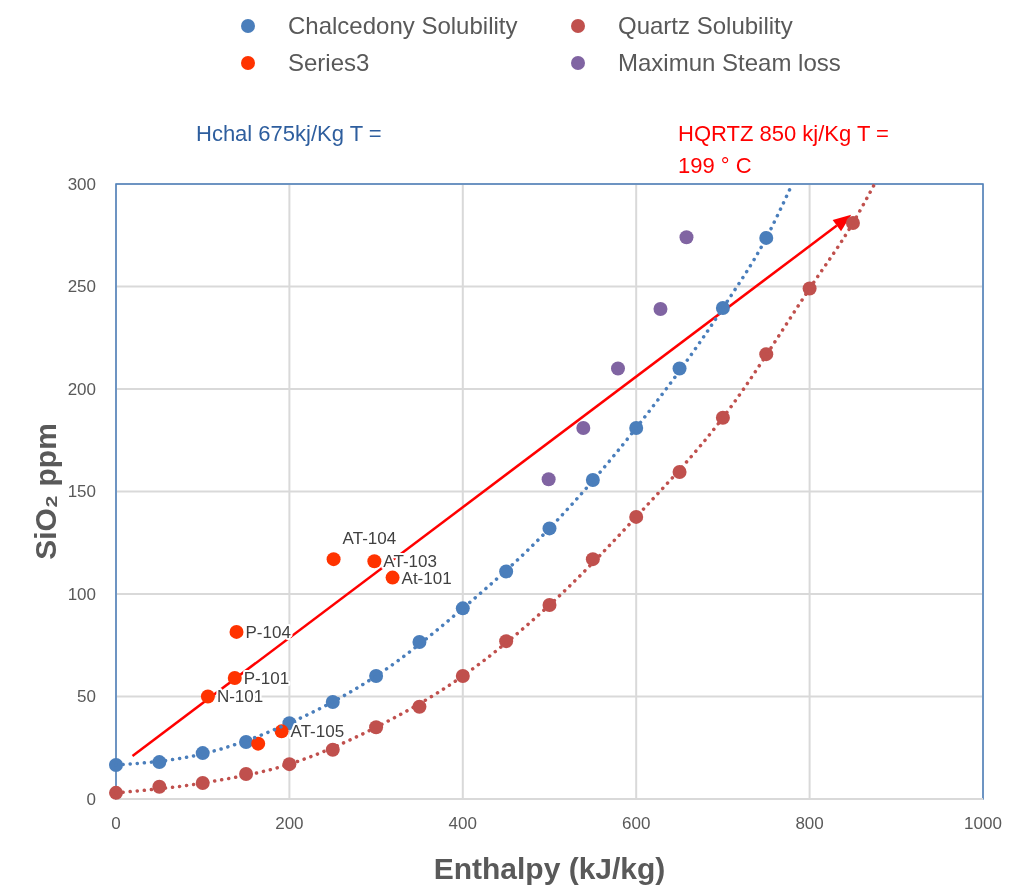 This screenshot has width=1025, height=890. What do you see at coordinates (369, 538) in the screenshot?
I see `annotation: AT-104` at bounding box center [369, 538].